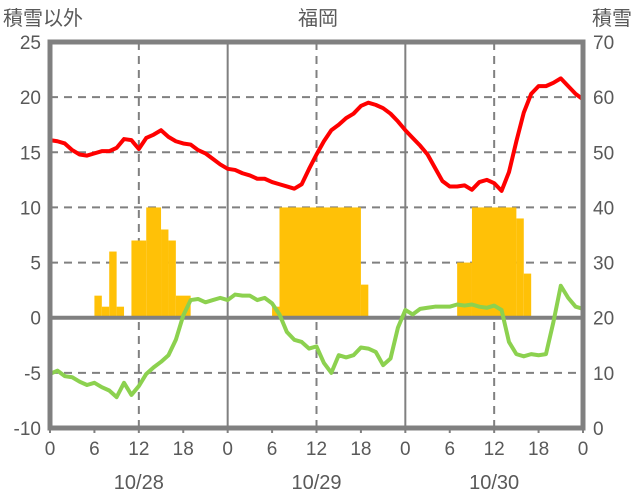 Image resolution: width=636 pixels, height=501 pixels. I want to click on page-title: 福岡, so click(318, 19).